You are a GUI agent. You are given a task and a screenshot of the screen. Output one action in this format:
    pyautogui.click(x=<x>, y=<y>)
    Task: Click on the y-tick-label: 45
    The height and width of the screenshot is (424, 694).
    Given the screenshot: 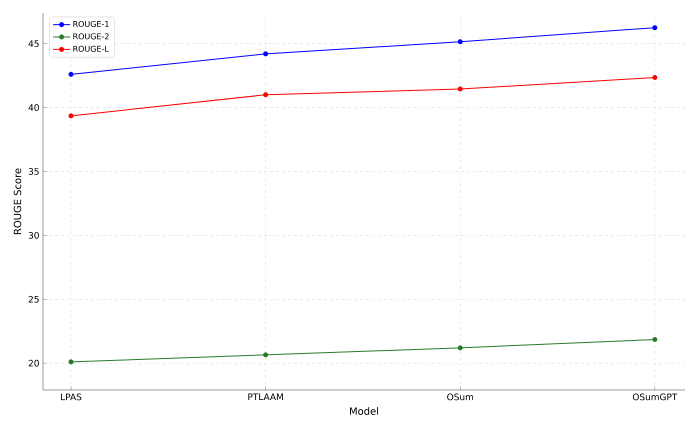 What is the action you would take?
    pyautogui.click(x=33, y=43)
    